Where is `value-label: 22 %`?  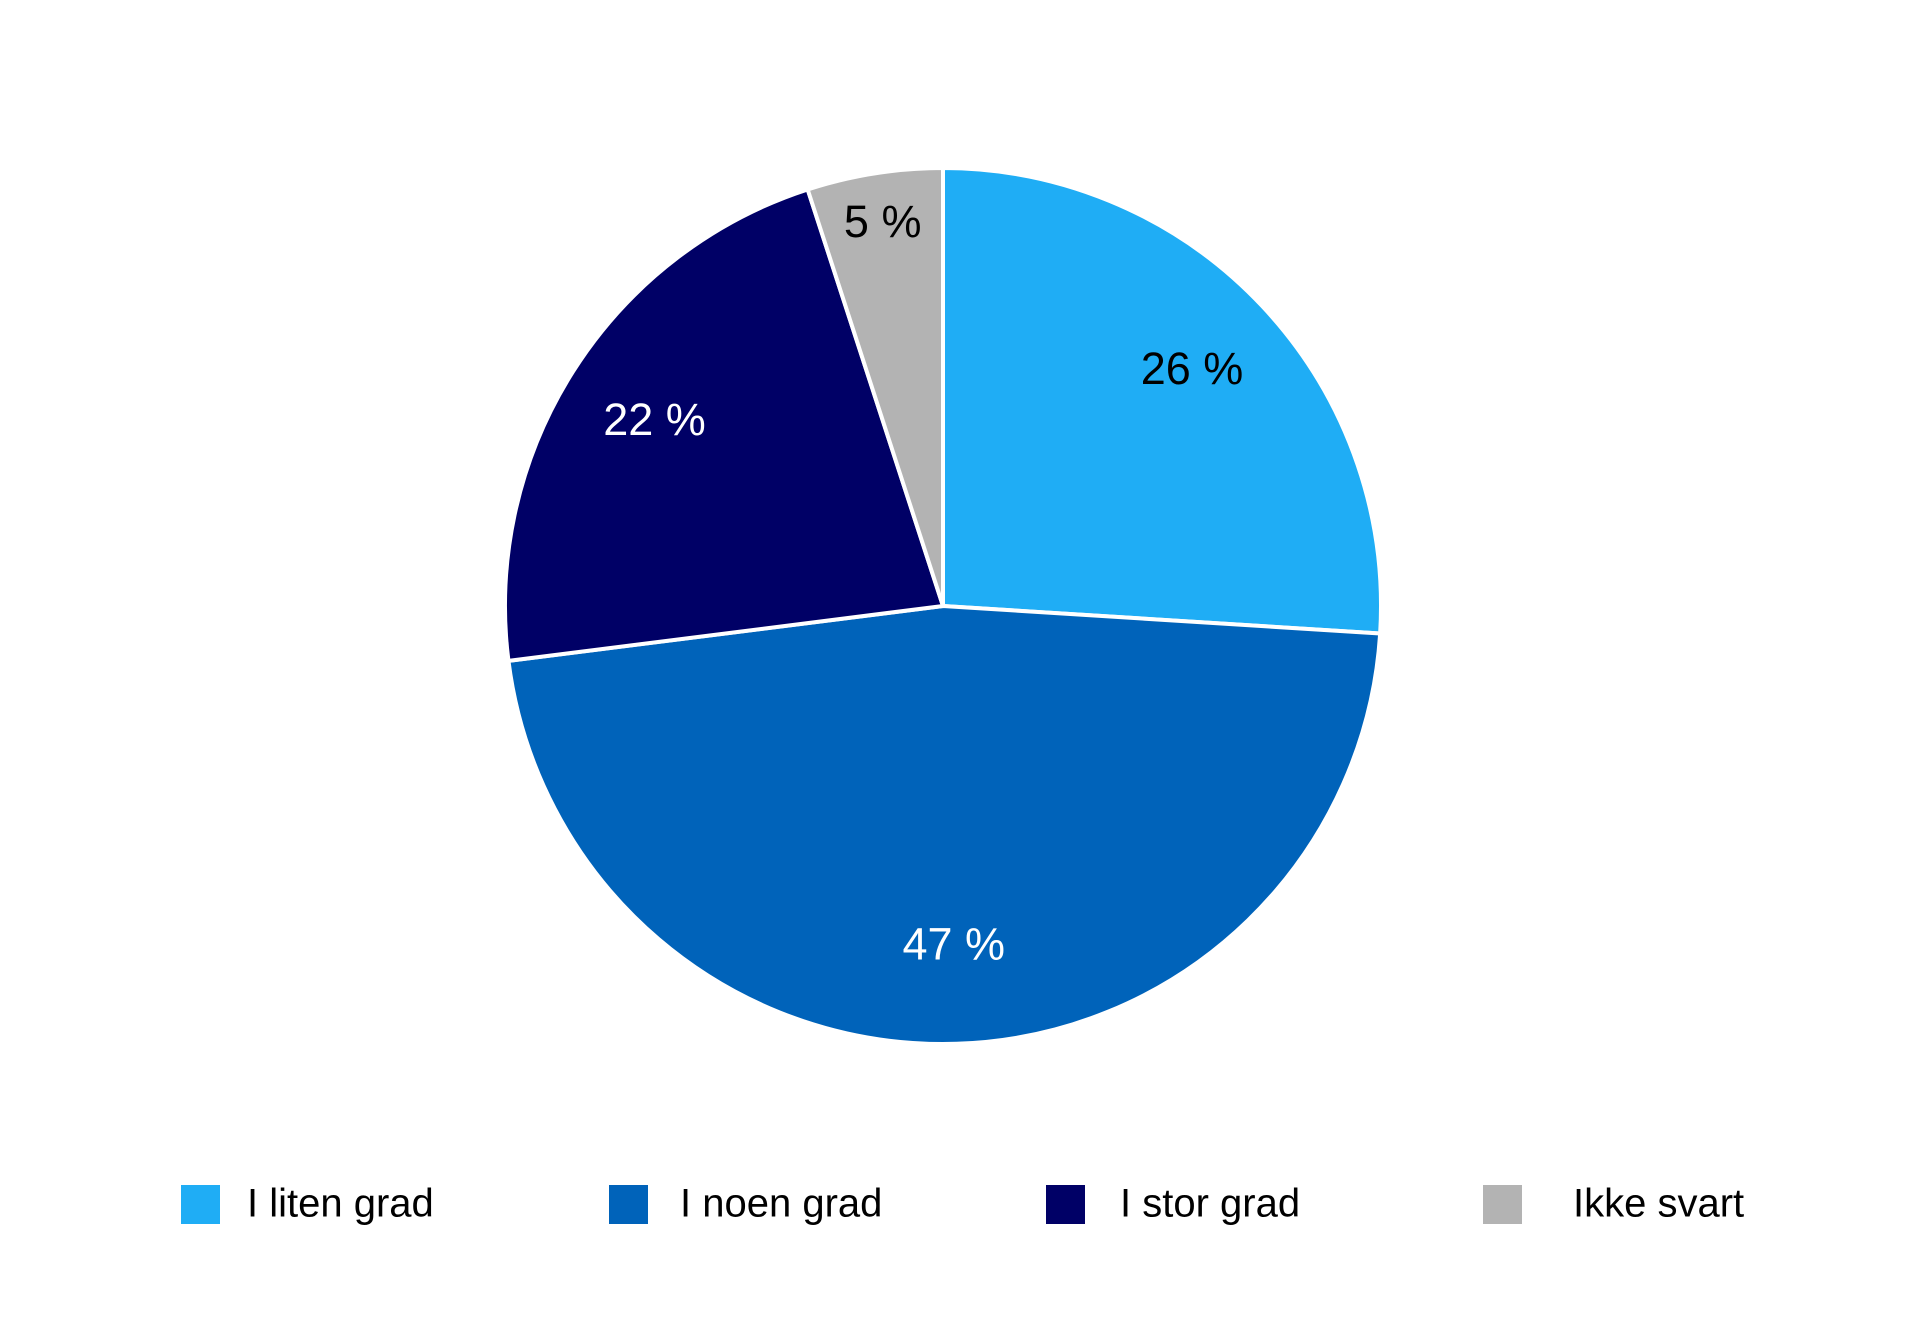 value-label: 22 % is located at coordinates (654, 419).